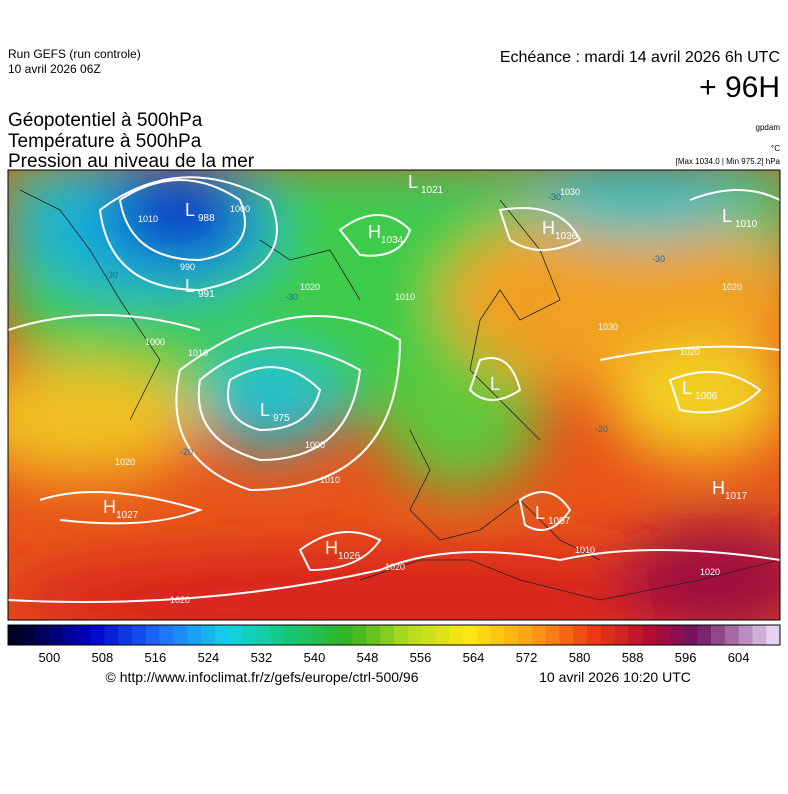 This screenshot has width=788, height=794. I want to click on center-value: 1021, so click(432, 190).